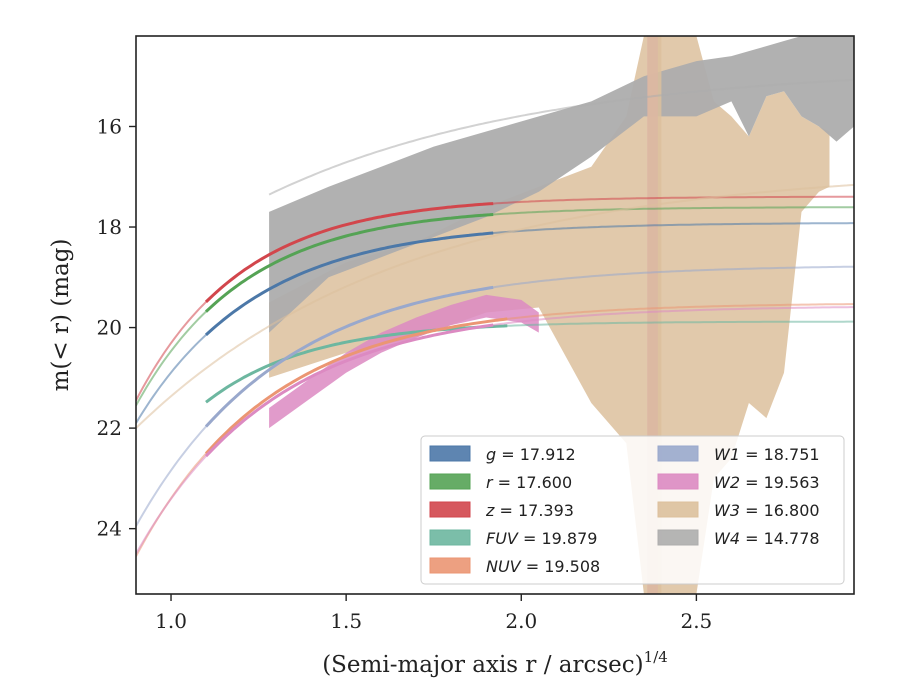 The width and height of the screenshot is (900, 700). Describe the element at coordinates (767, 510) in the screenshot. I see `legend-label-w3: W3 = 16.800` at that location.